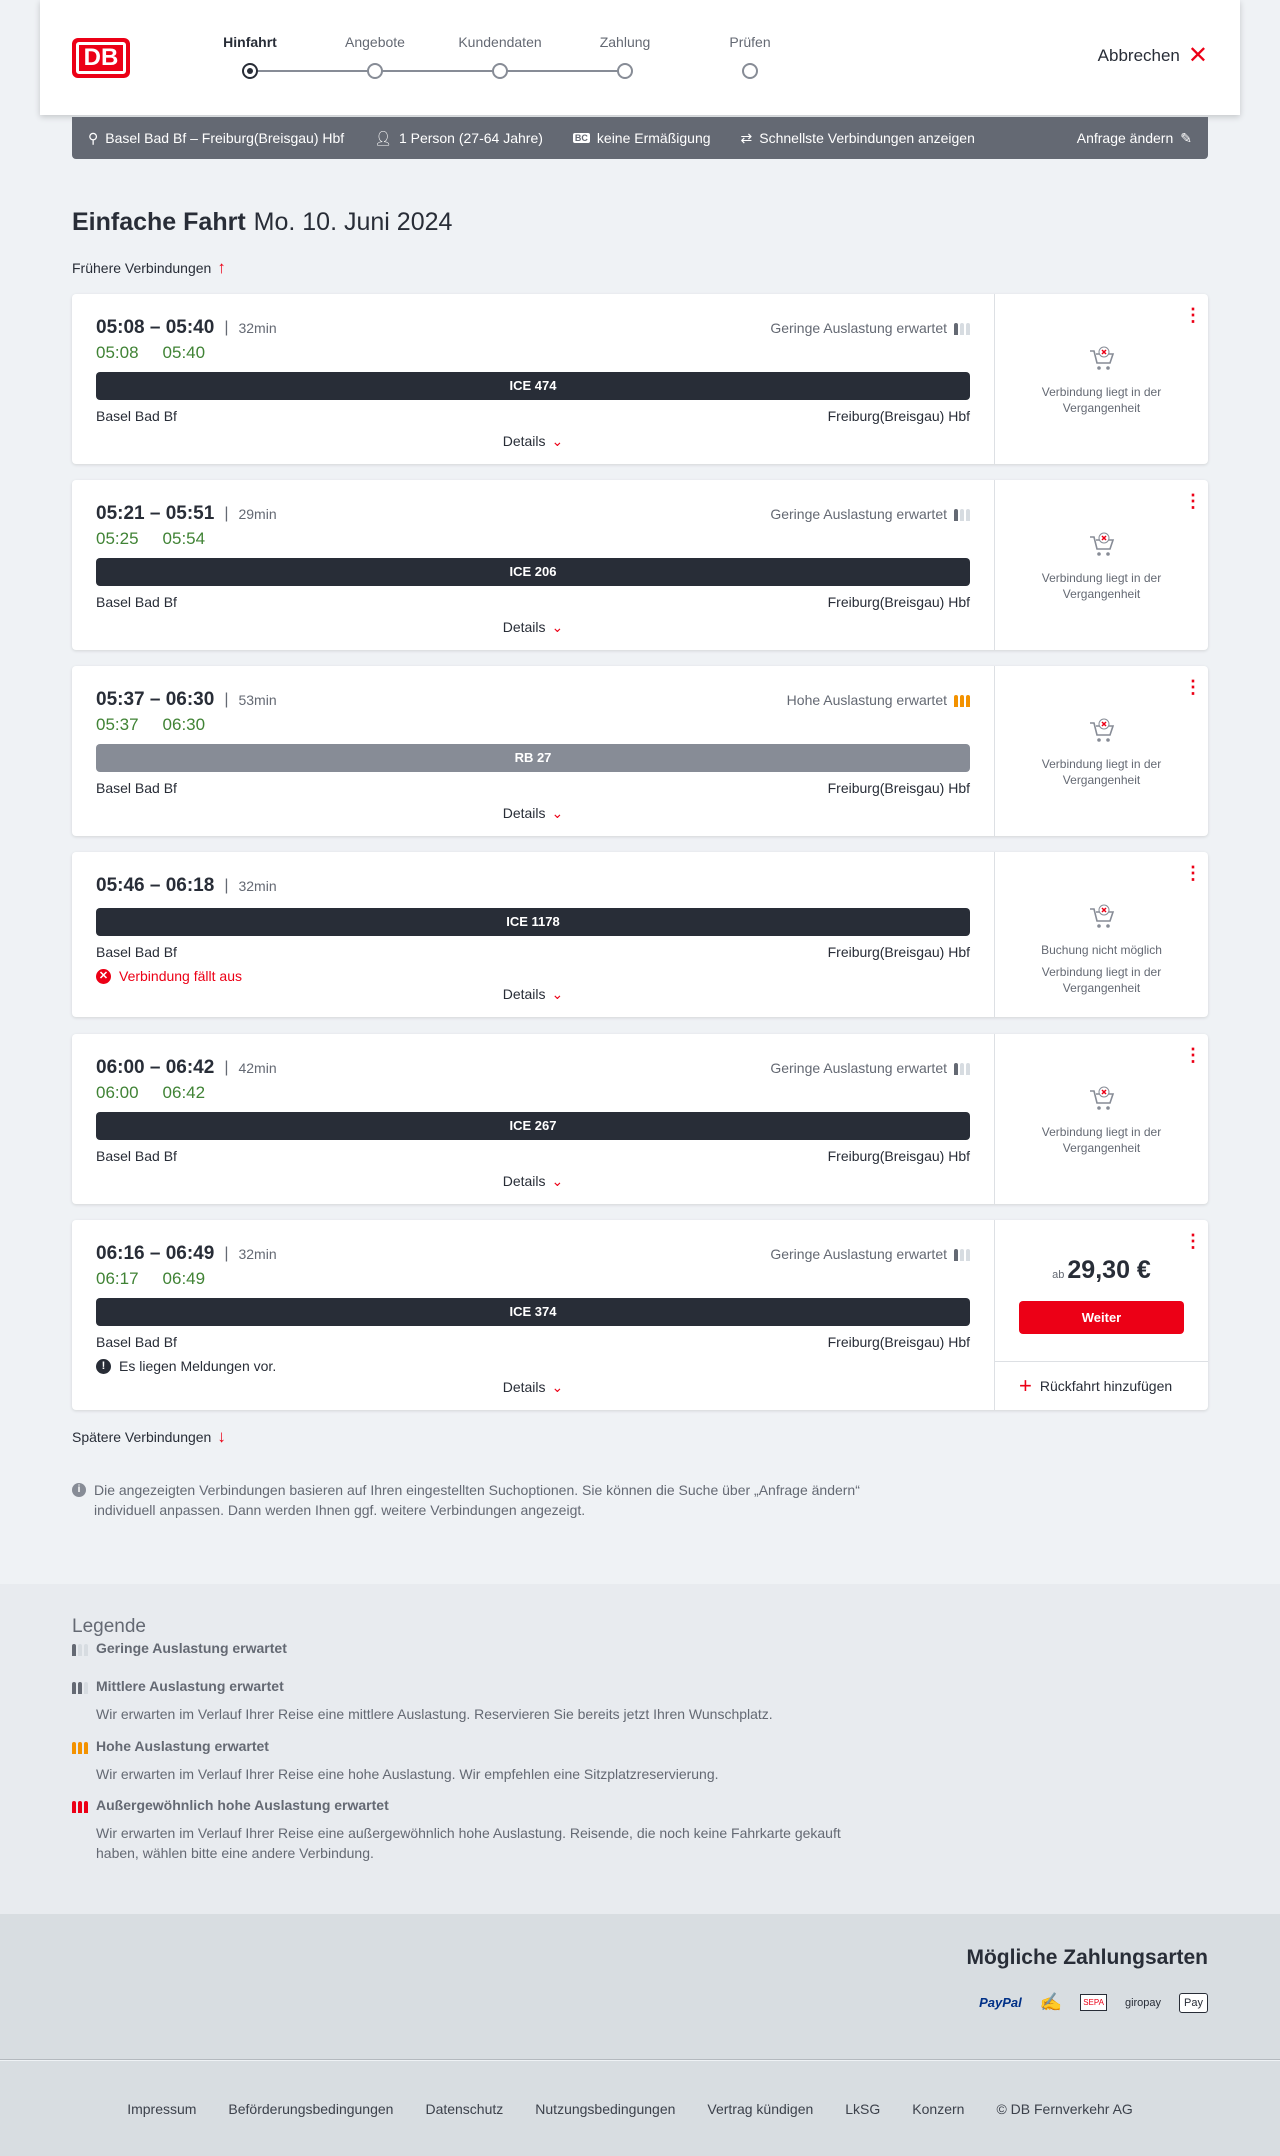  Describe the element at coordinates (533, 354) in the screenshot. I see `realtime-times: 05:08 05:40` at that location.